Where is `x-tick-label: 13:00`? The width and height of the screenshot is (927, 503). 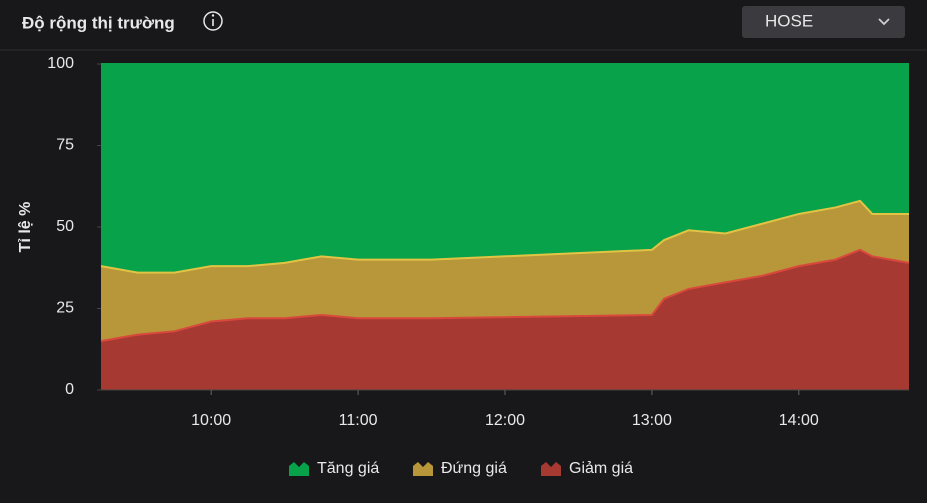
x-tick-label: 13:00 is located at coordinates (652, 420).